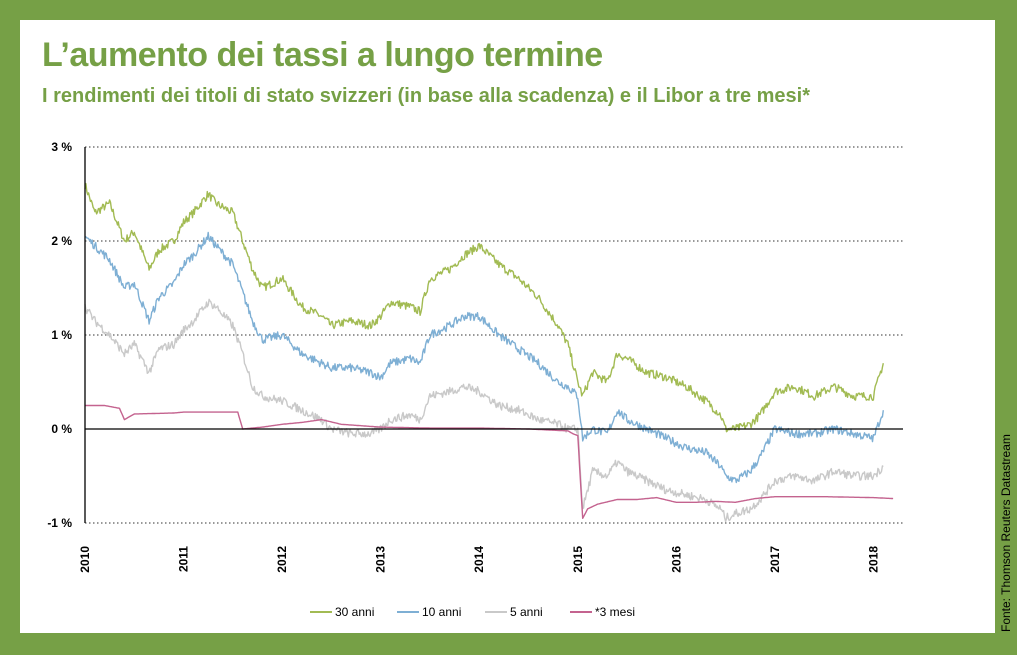 This screenshot has height=655, width=1017. What do you see at coordinates (381, 559) in the screenshot?
I see `x-tick-label: 2013` at bounding box center [381, 559].